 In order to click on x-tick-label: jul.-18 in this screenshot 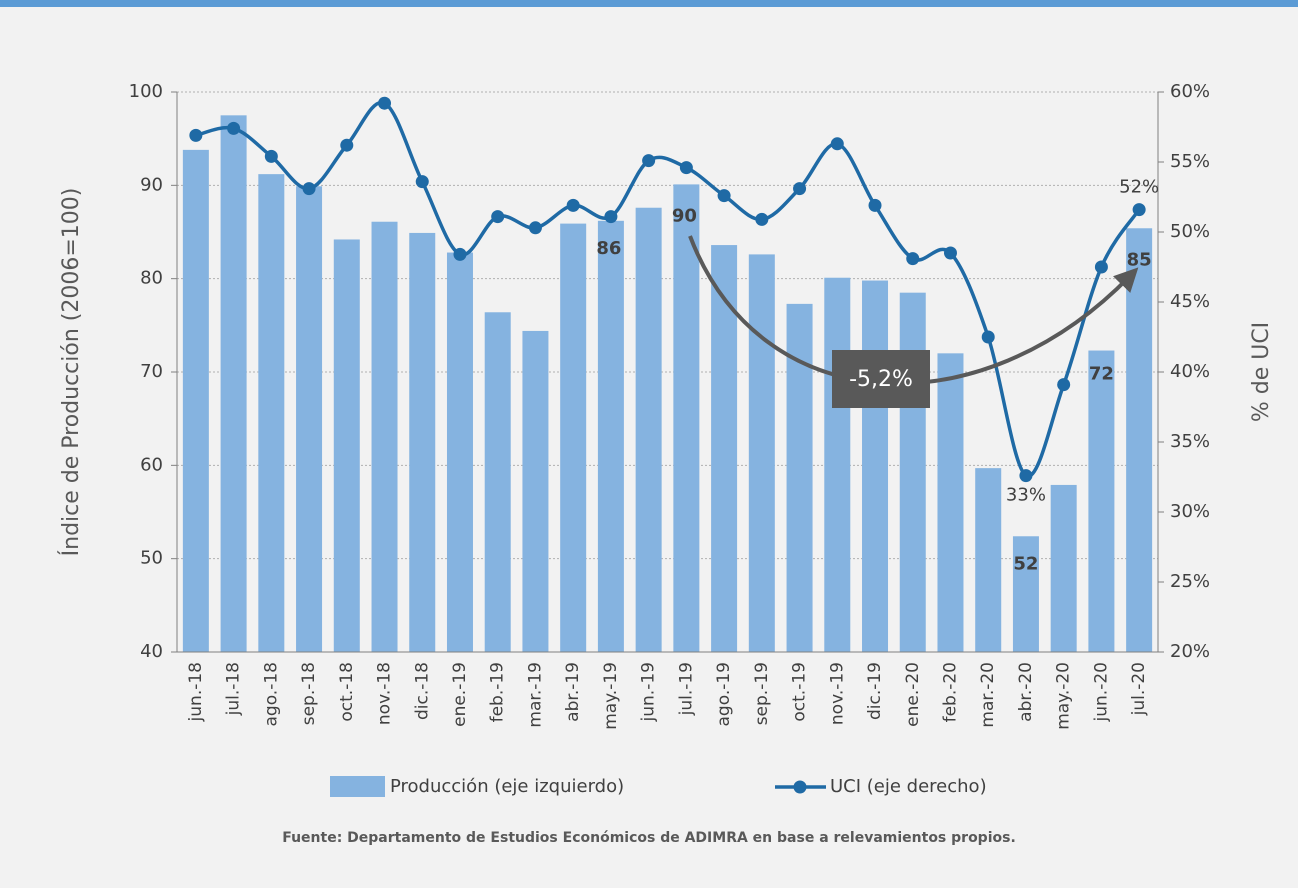, I will do `click(234, 689)`.